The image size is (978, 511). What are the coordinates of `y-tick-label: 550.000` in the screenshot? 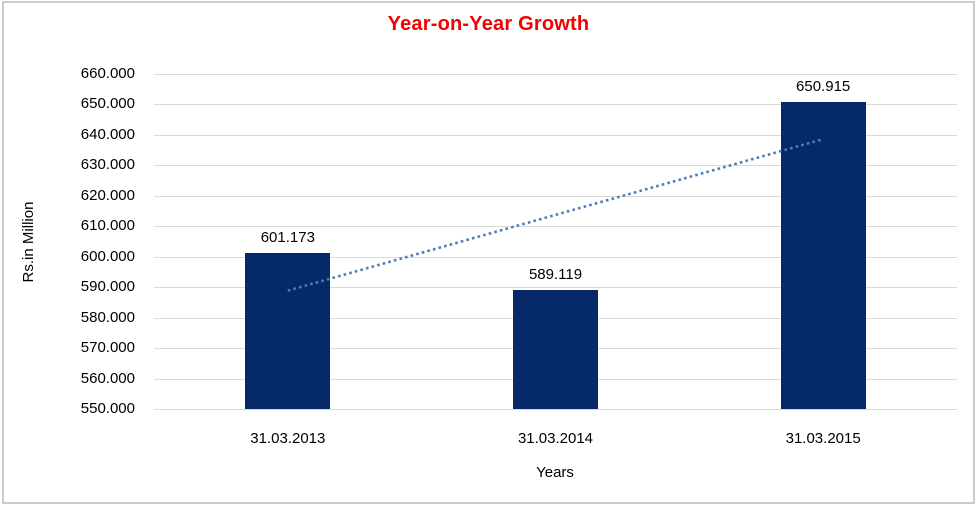 It's located at (107, 408).